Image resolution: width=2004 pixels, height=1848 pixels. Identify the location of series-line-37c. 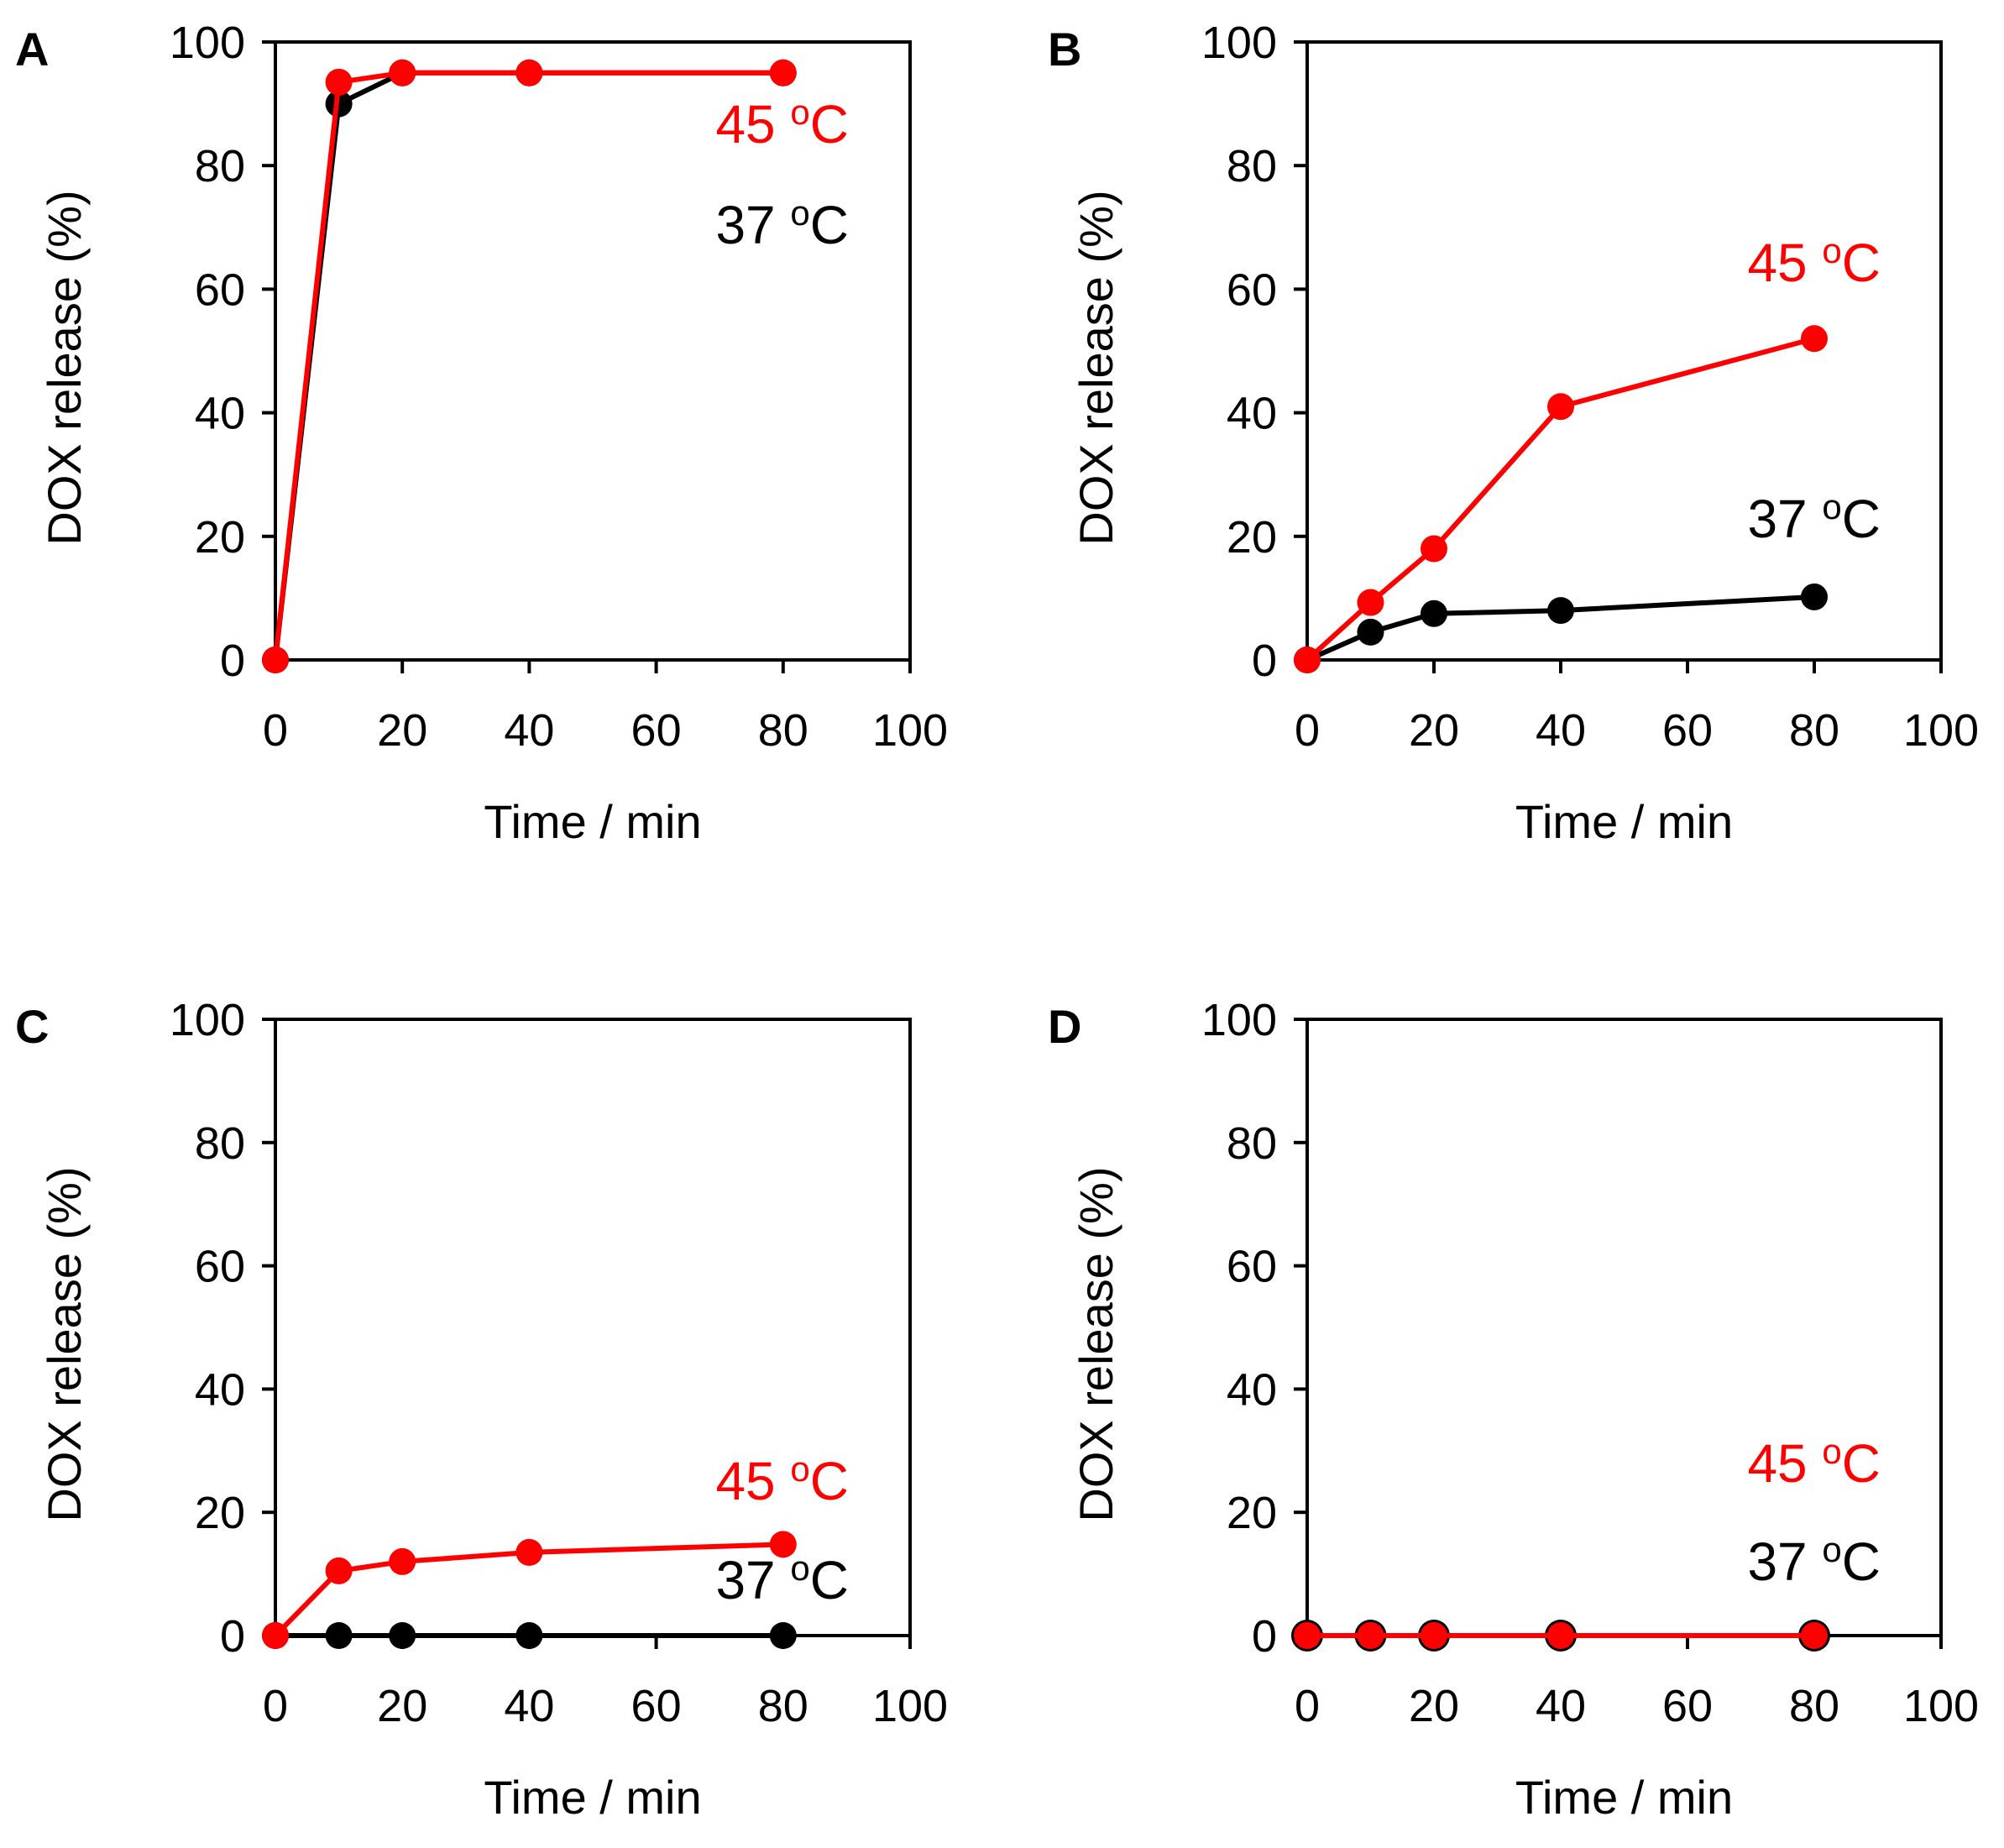
(528, 365).